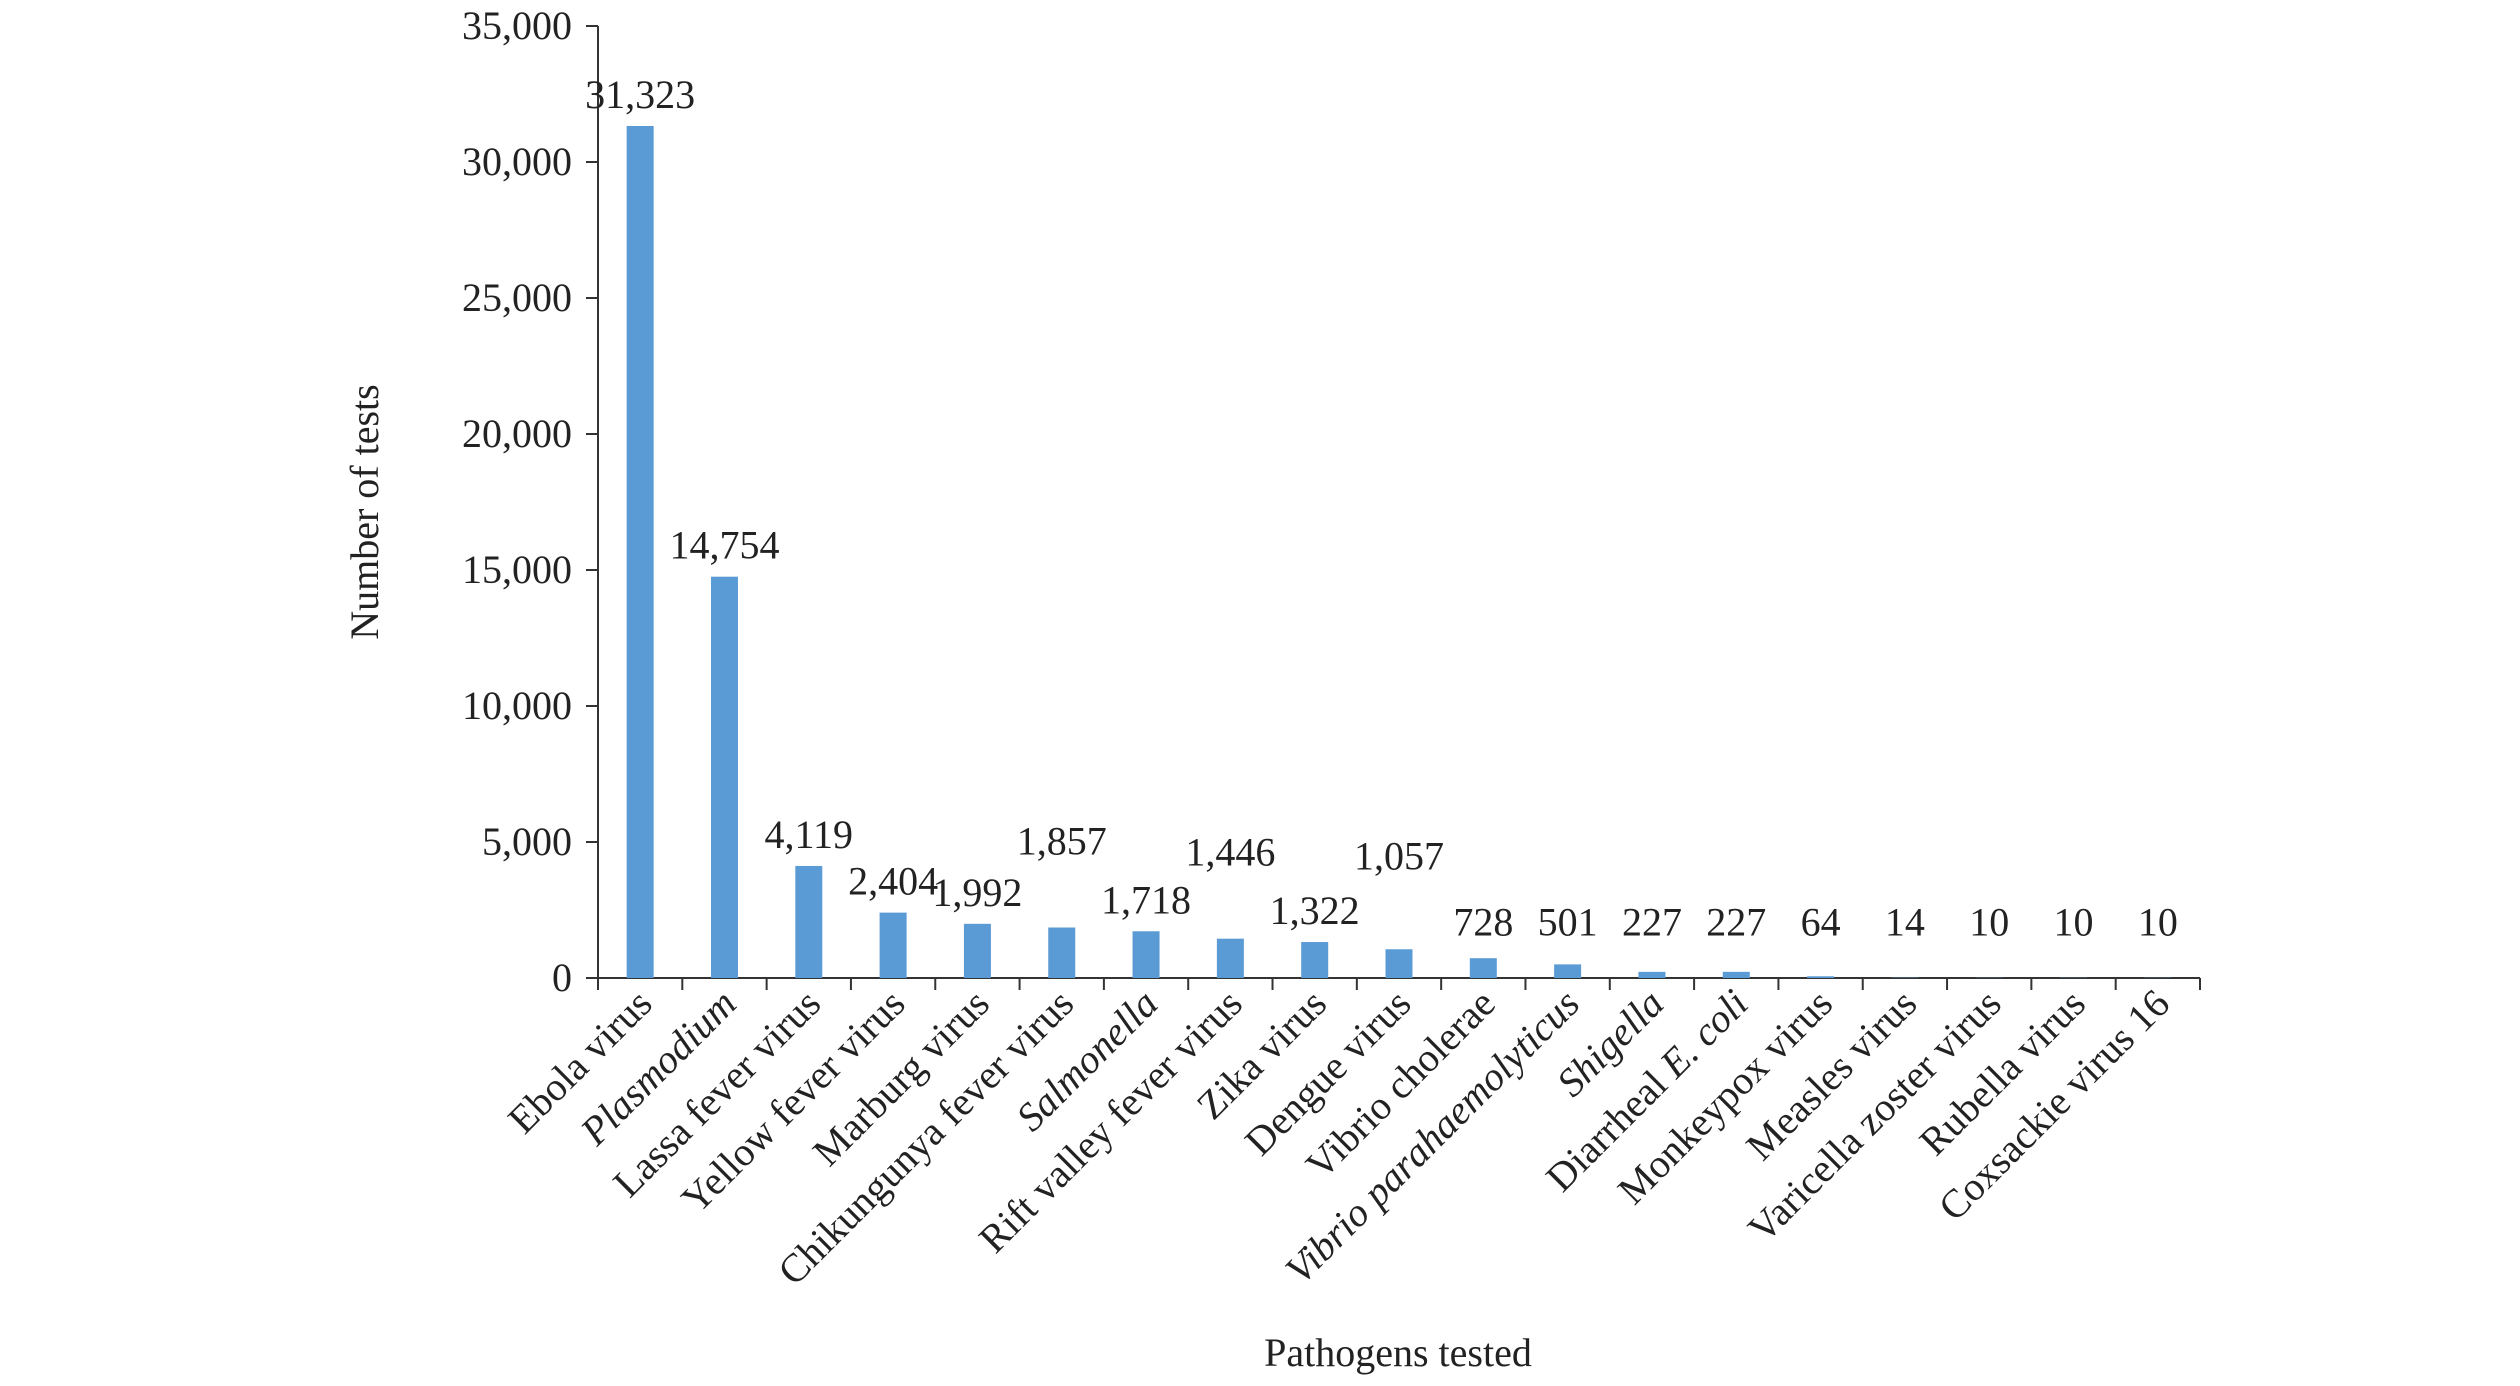 This screenshot has width=2520, height=1386. Describe the element at coordinates (1399, 983) in the screenshot. I see `x-axis` at that location.